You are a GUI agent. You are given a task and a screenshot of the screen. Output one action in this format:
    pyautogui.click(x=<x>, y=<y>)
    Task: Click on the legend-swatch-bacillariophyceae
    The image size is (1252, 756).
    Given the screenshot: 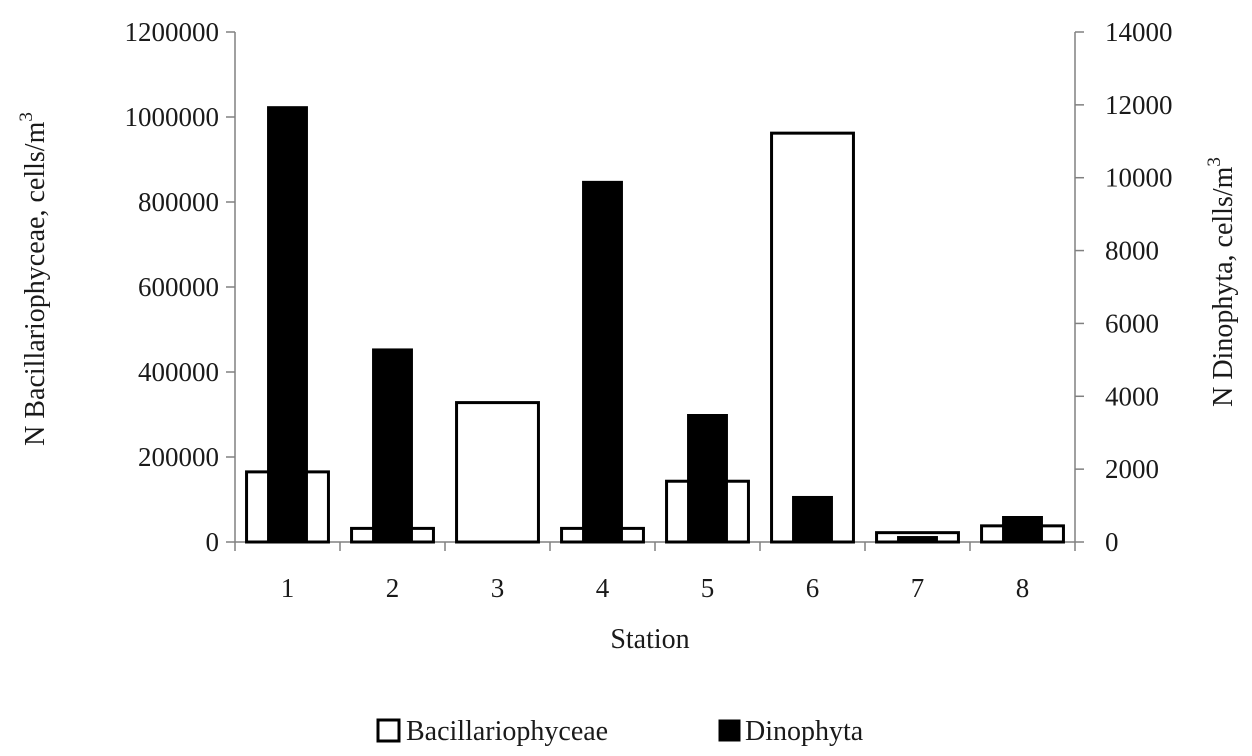 What is the action you would take?
    pyautogui.click(x=388, y=730)
    